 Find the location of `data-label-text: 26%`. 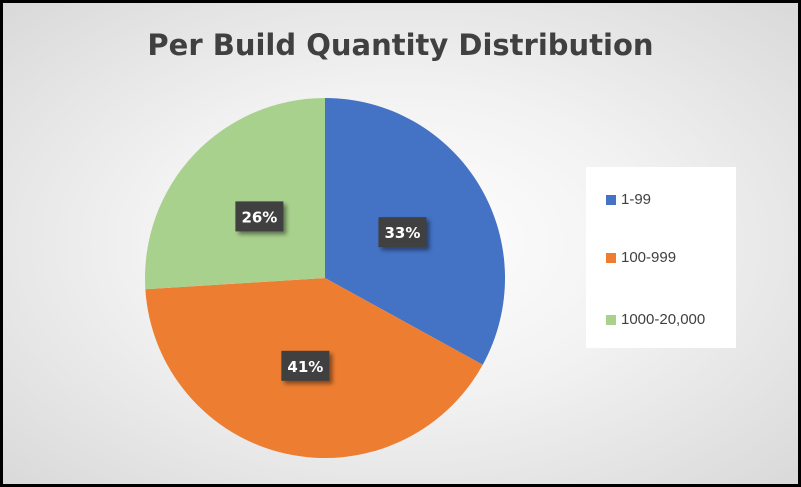

data-label-text: 26% is located at coordinates (259, 217).